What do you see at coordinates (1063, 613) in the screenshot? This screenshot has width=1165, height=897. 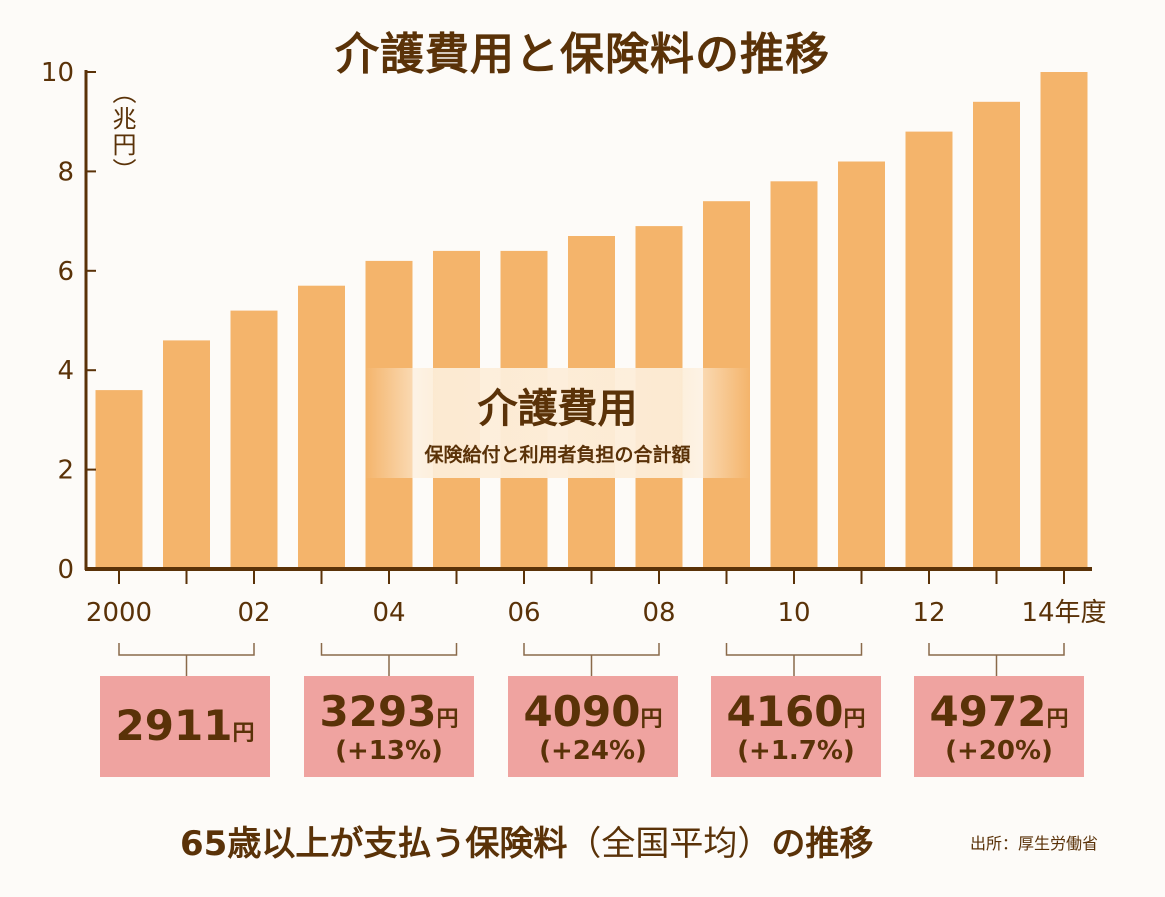 I see `x-tick-label-14: 14年度` at bounding box center [1063, 613].